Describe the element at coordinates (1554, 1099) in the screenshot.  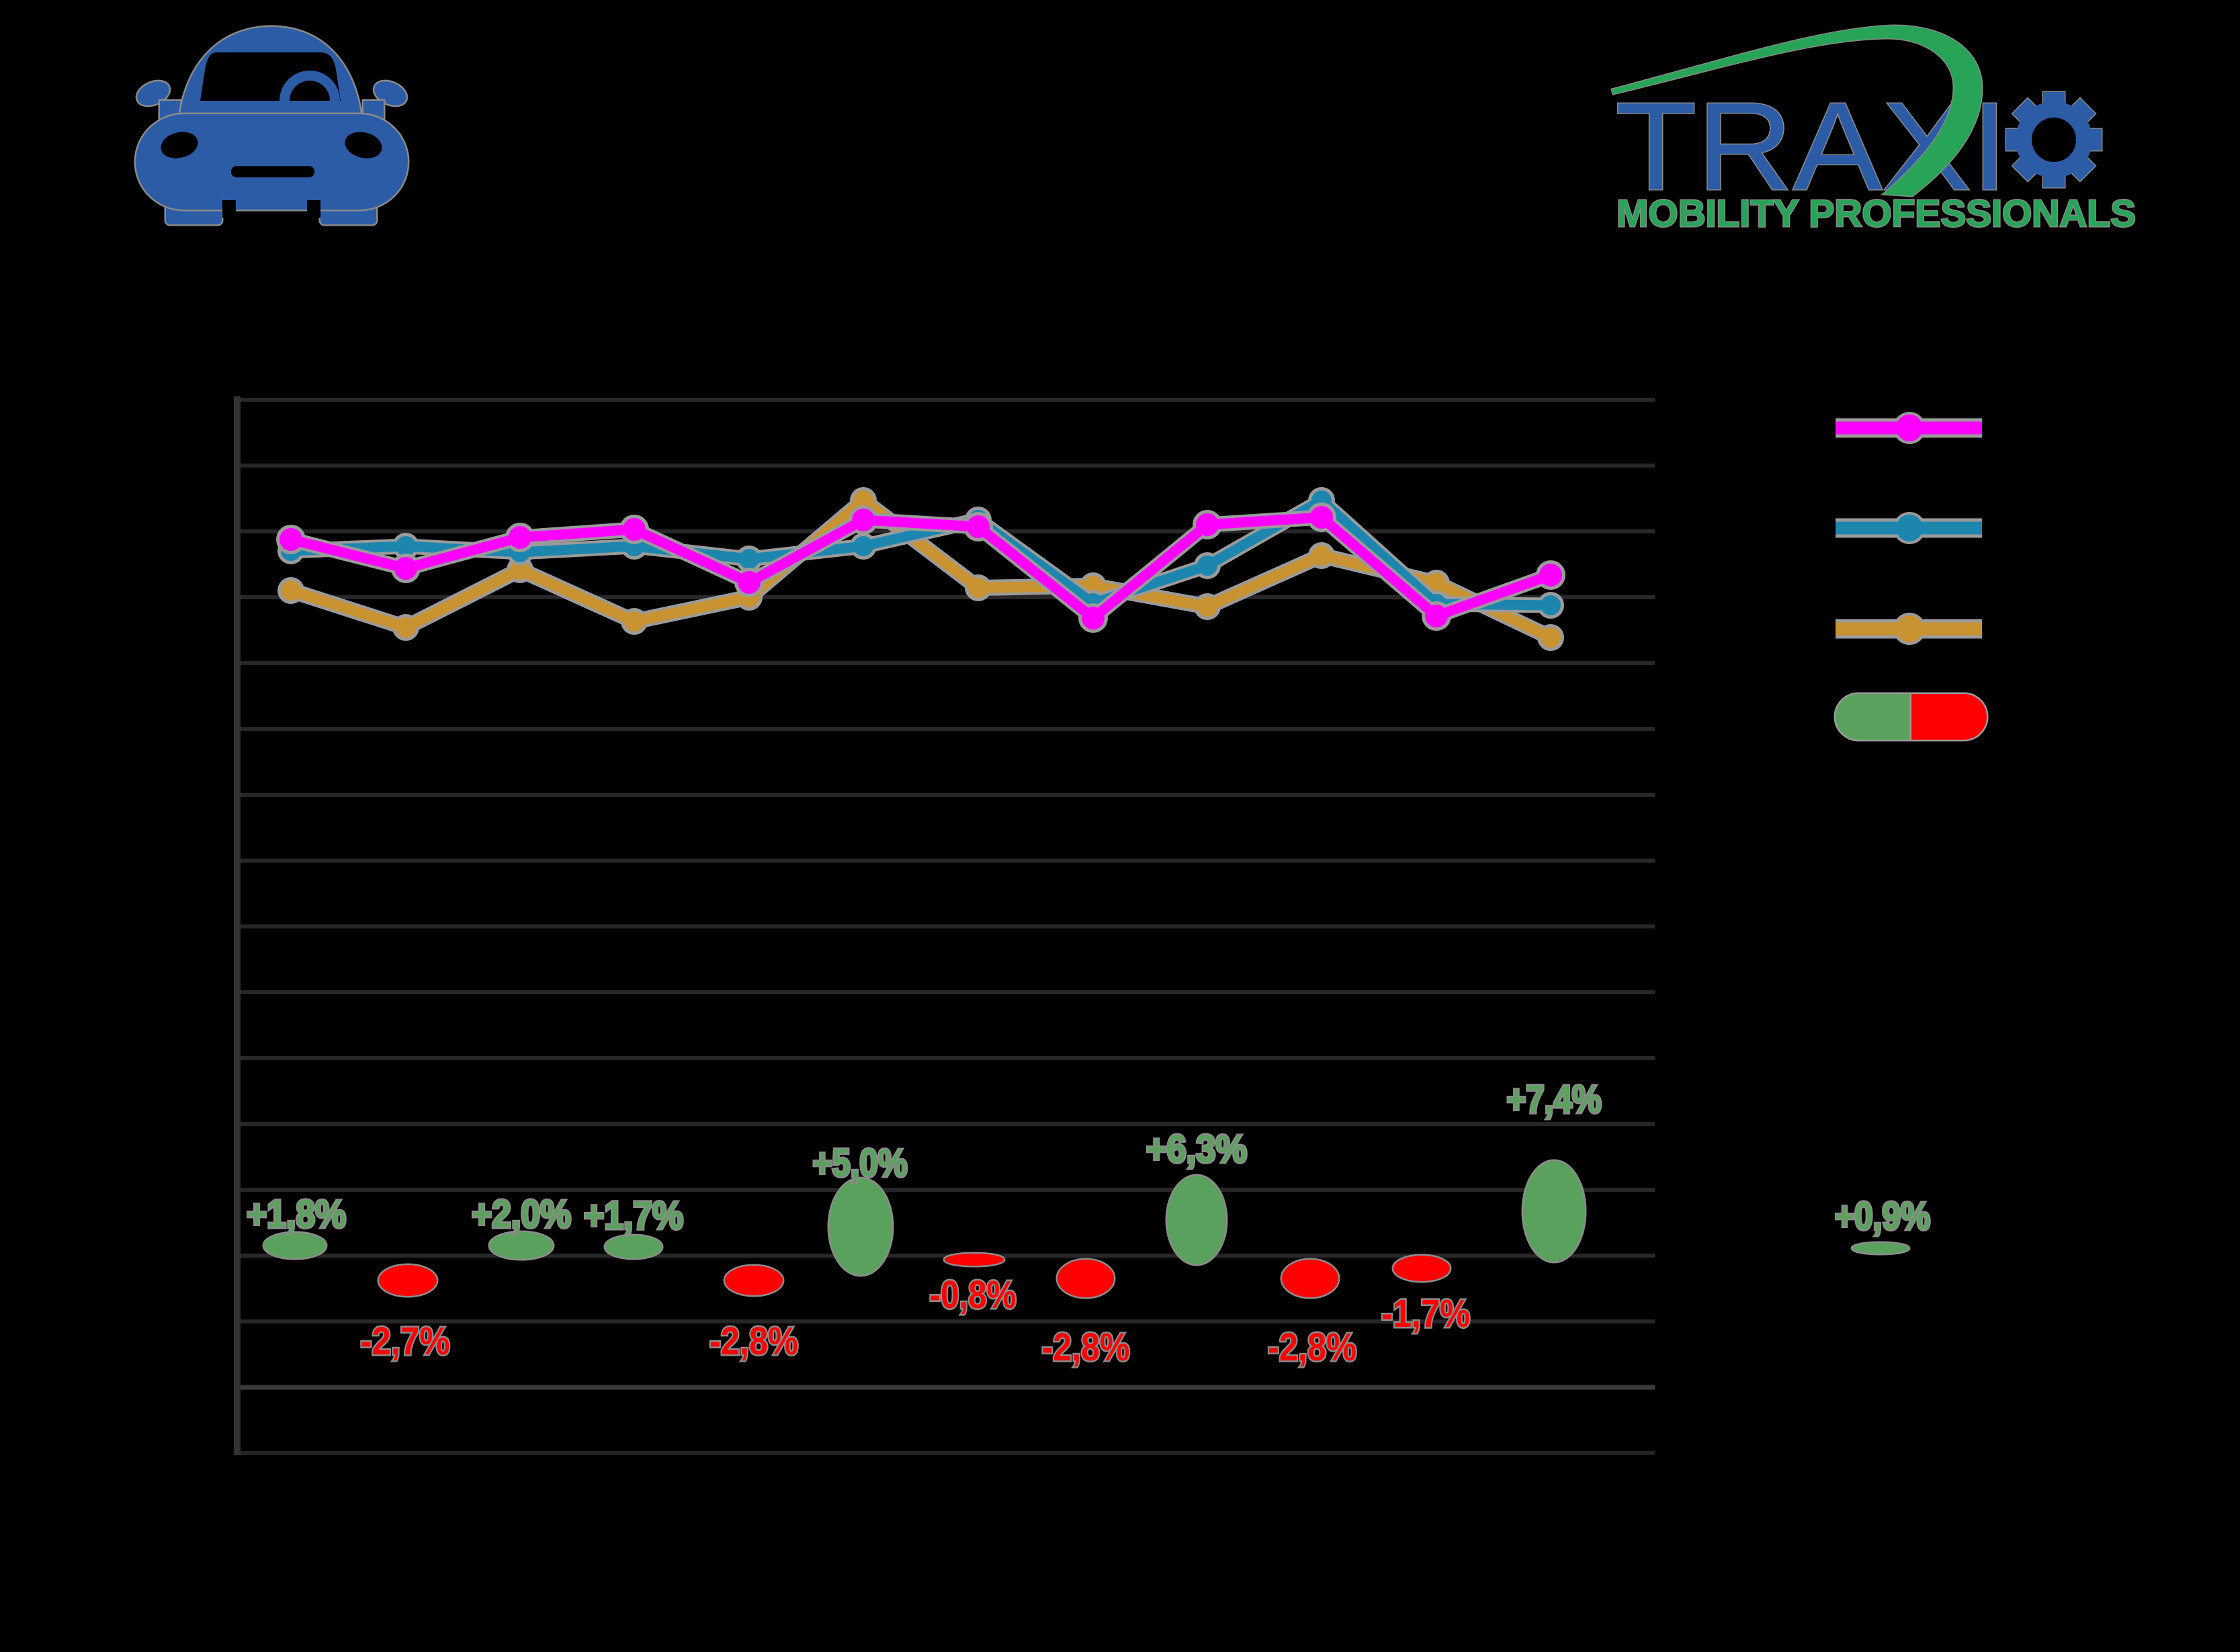
I see `svg-text: +7,4%` at that location.